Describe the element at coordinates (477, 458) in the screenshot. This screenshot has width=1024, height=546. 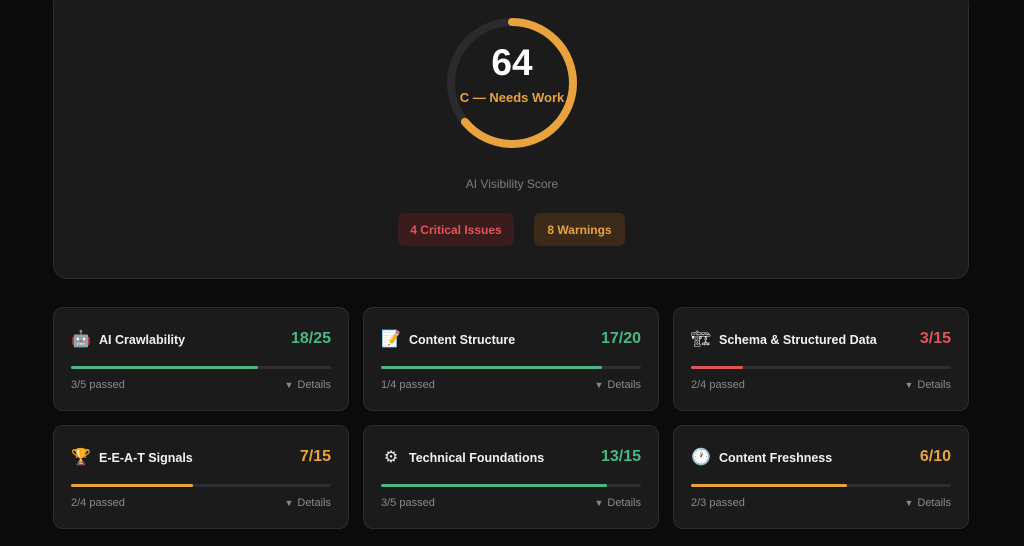
I see `card-title: Technical Foundations` at that location.